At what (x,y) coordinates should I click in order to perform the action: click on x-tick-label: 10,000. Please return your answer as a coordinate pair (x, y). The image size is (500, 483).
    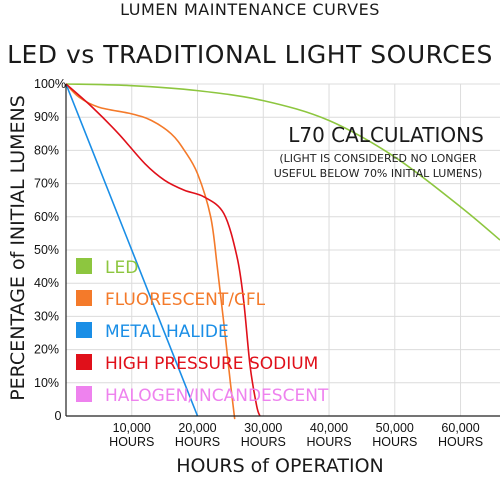
    Looking at the image, I should click on (132, 428).